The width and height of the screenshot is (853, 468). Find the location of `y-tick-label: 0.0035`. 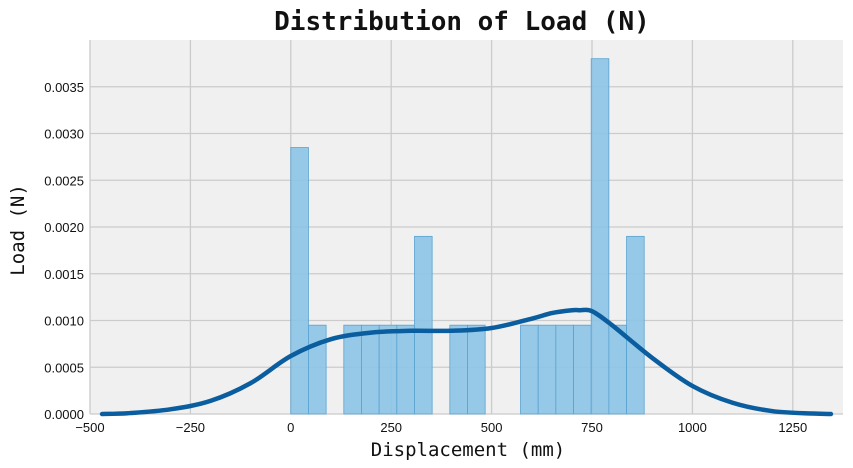

y-tick-label: 0.0035 is located at coordinates (64, 87).